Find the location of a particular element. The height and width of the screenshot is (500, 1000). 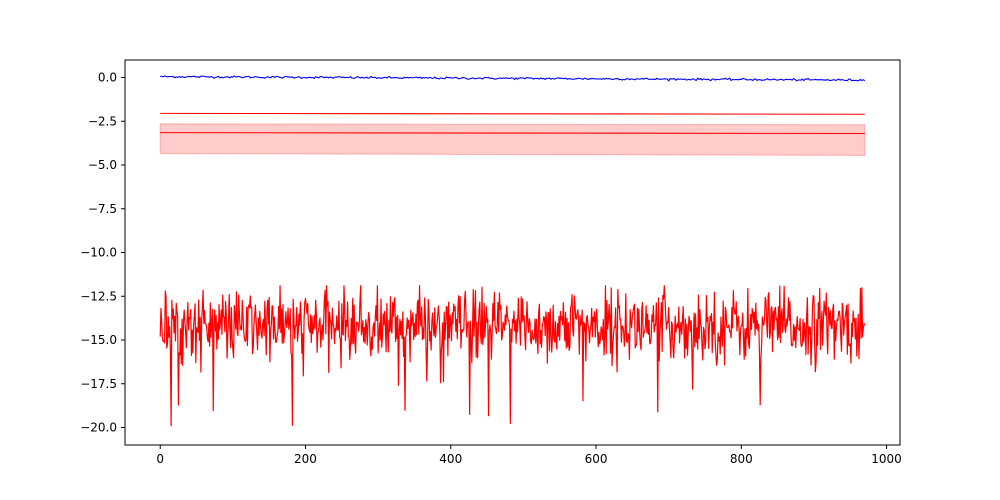

x-axis: 0 200 400 600 800 1000 is located at coordinates (529, 455).